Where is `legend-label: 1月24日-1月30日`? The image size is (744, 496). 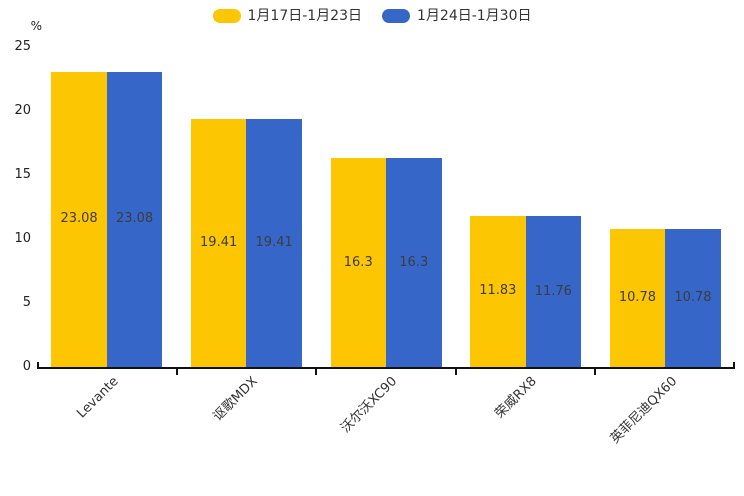
legend-label: 1月24日-1月30日 is located at coordinates (474, 16).